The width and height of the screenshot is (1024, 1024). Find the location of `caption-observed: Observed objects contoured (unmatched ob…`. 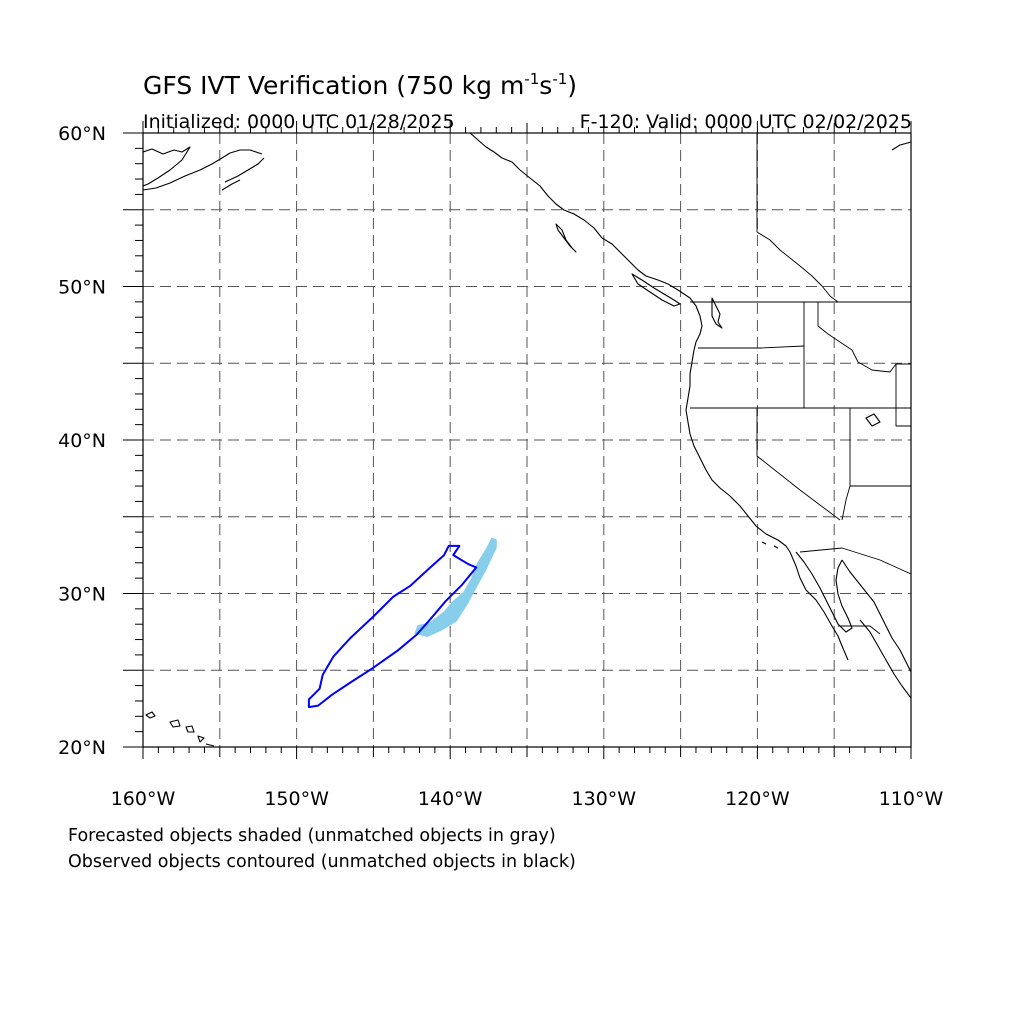

caption-observed: Observed objects contoured (unmatched ob… is located at coordinates (322, 862).